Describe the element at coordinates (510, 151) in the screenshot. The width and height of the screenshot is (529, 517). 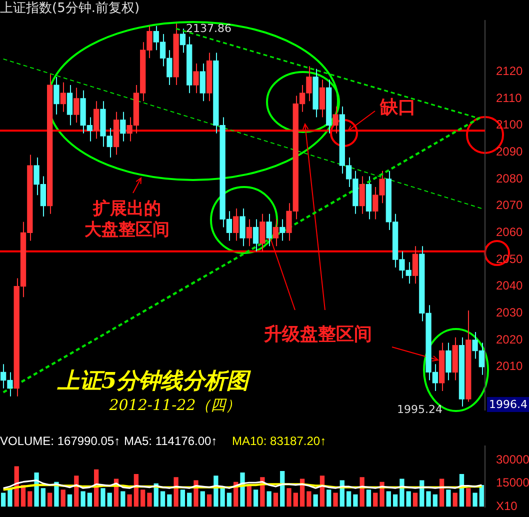
I see `y-tick-label: 2090` at that location.